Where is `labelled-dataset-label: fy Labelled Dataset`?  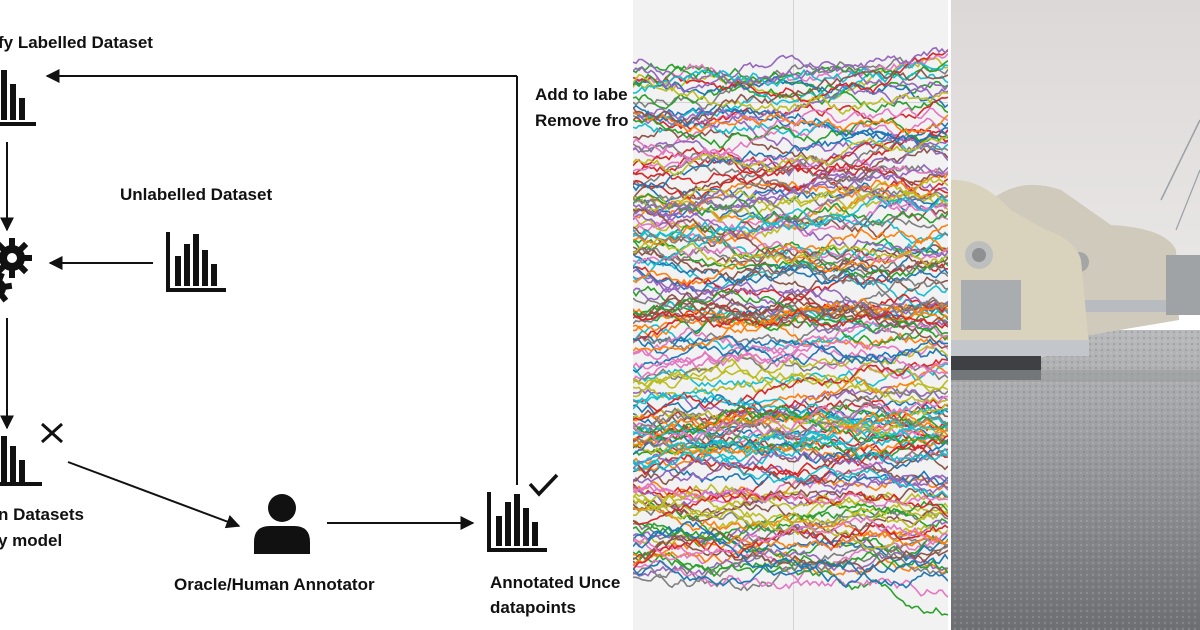
labelled-dataset-label: fy Labelled Dataset is located at coordinates (76, 42).